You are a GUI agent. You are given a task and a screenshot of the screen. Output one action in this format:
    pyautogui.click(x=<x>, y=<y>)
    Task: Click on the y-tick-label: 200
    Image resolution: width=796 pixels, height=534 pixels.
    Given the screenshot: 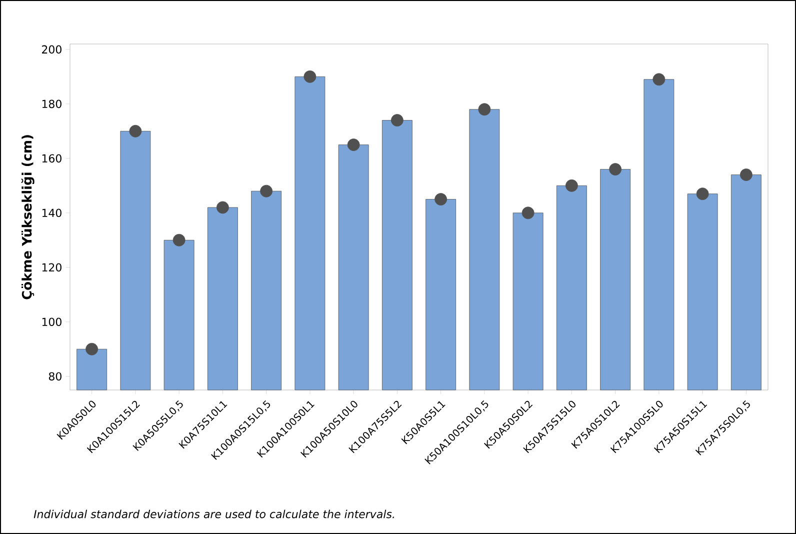 What is the action you would take?
    pyautogui.click(x=52, y=49)
    